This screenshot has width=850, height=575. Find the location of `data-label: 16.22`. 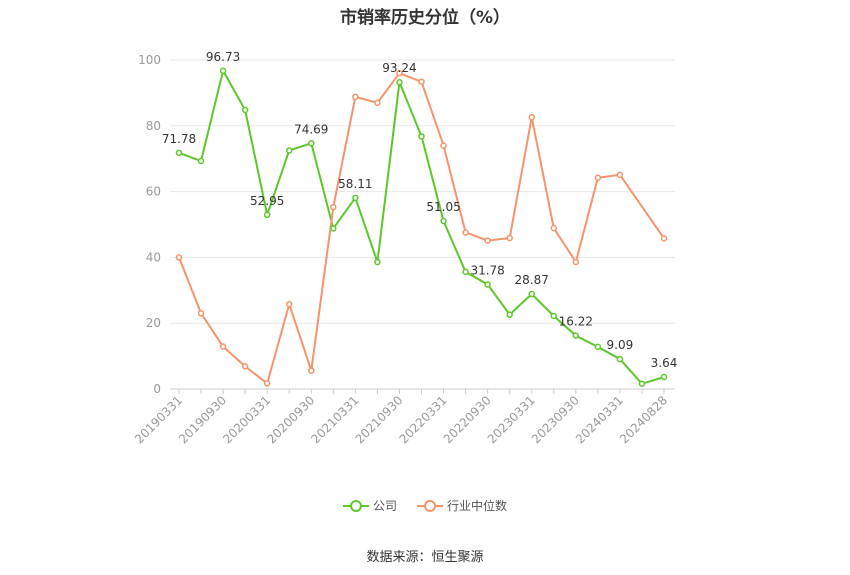

data-label: 16.22 is located at coordinates (576, 322).